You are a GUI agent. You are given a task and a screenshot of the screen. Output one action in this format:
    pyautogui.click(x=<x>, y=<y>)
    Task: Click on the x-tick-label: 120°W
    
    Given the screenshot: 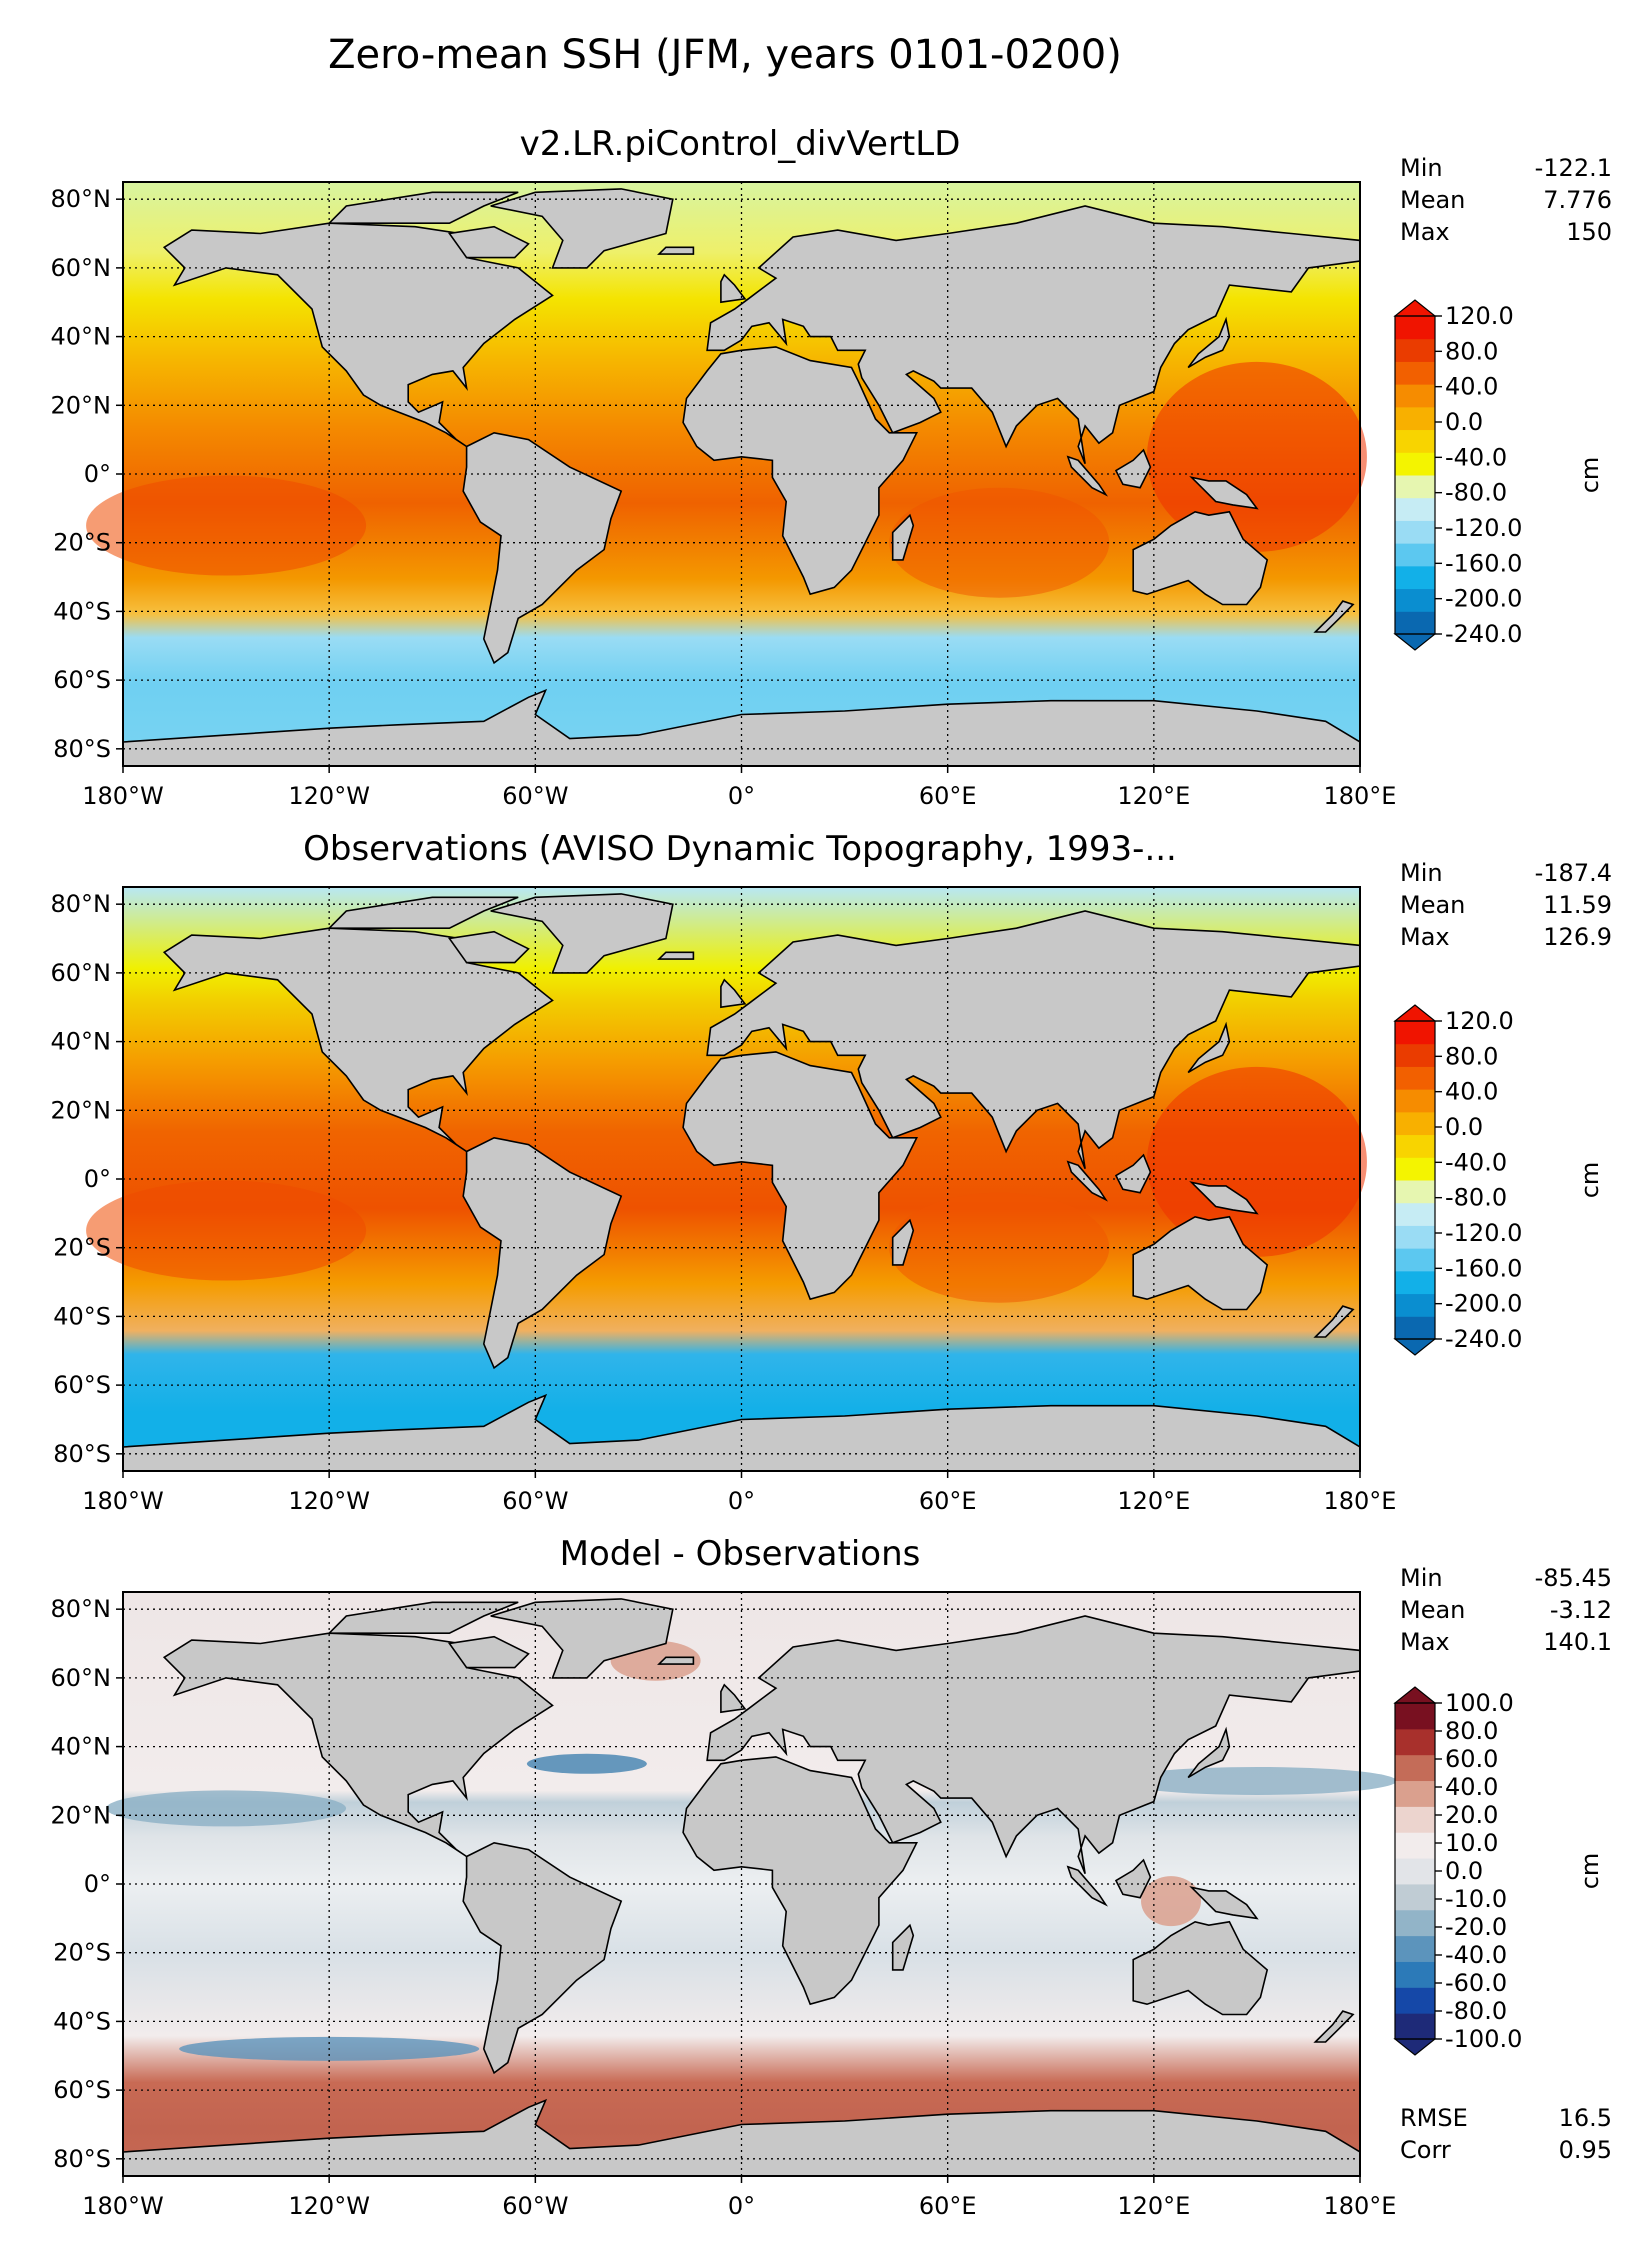 What is the action you would take?
    pyautogui.click(x=329, y=2206)
    